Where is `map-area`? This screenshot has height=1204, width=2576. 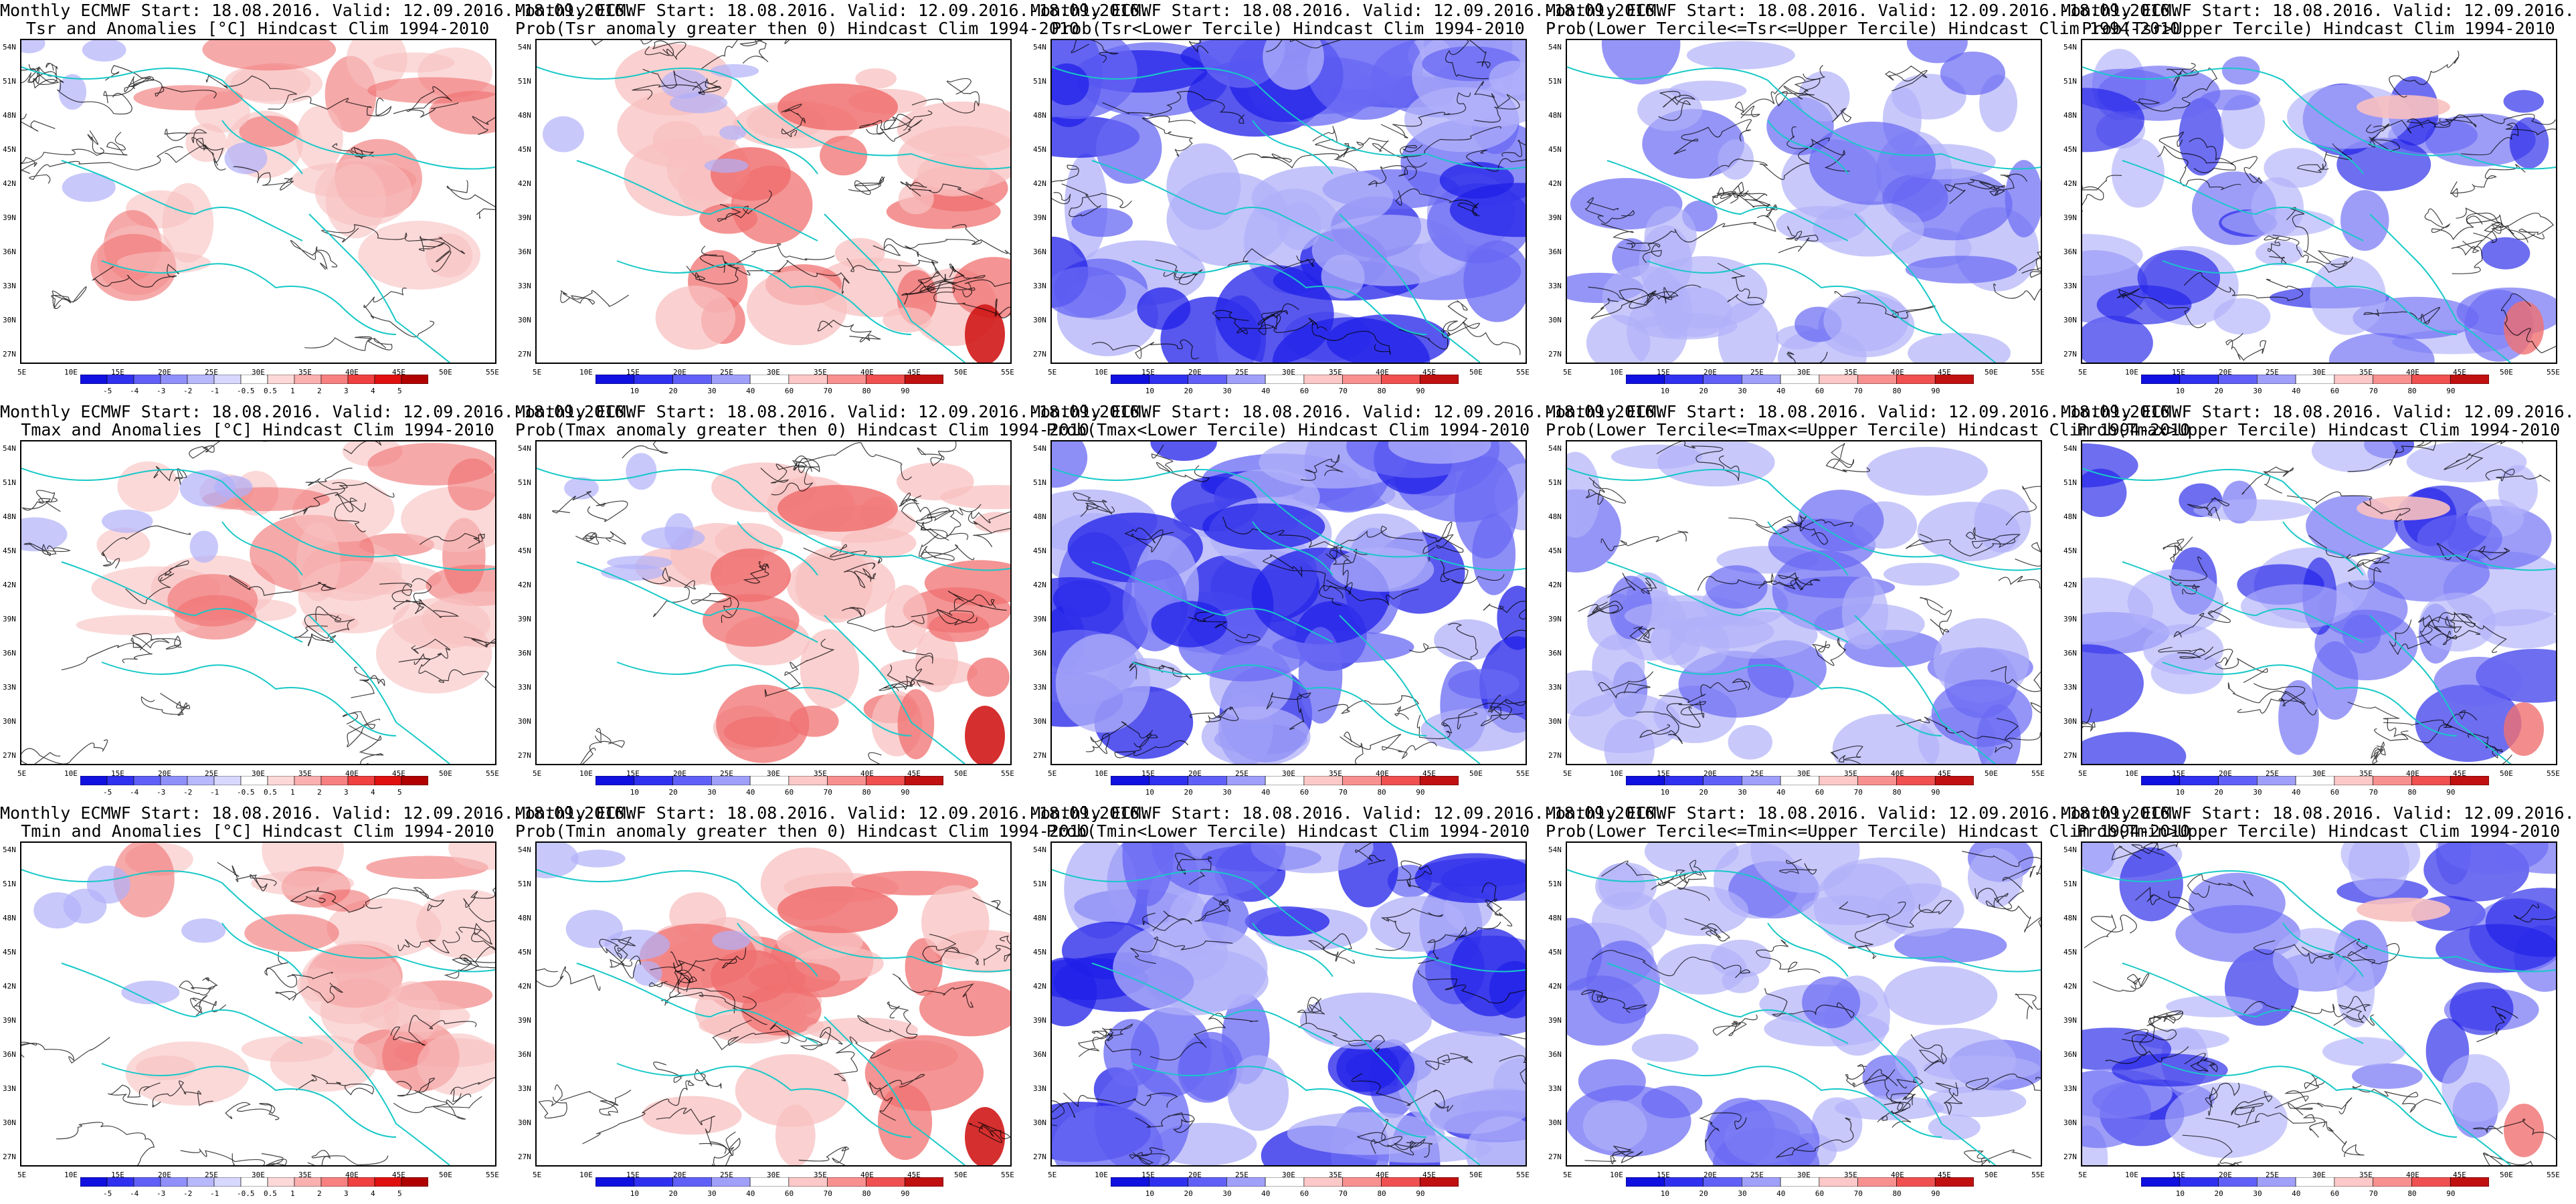
map-area is located at coordinates (1288, 602).